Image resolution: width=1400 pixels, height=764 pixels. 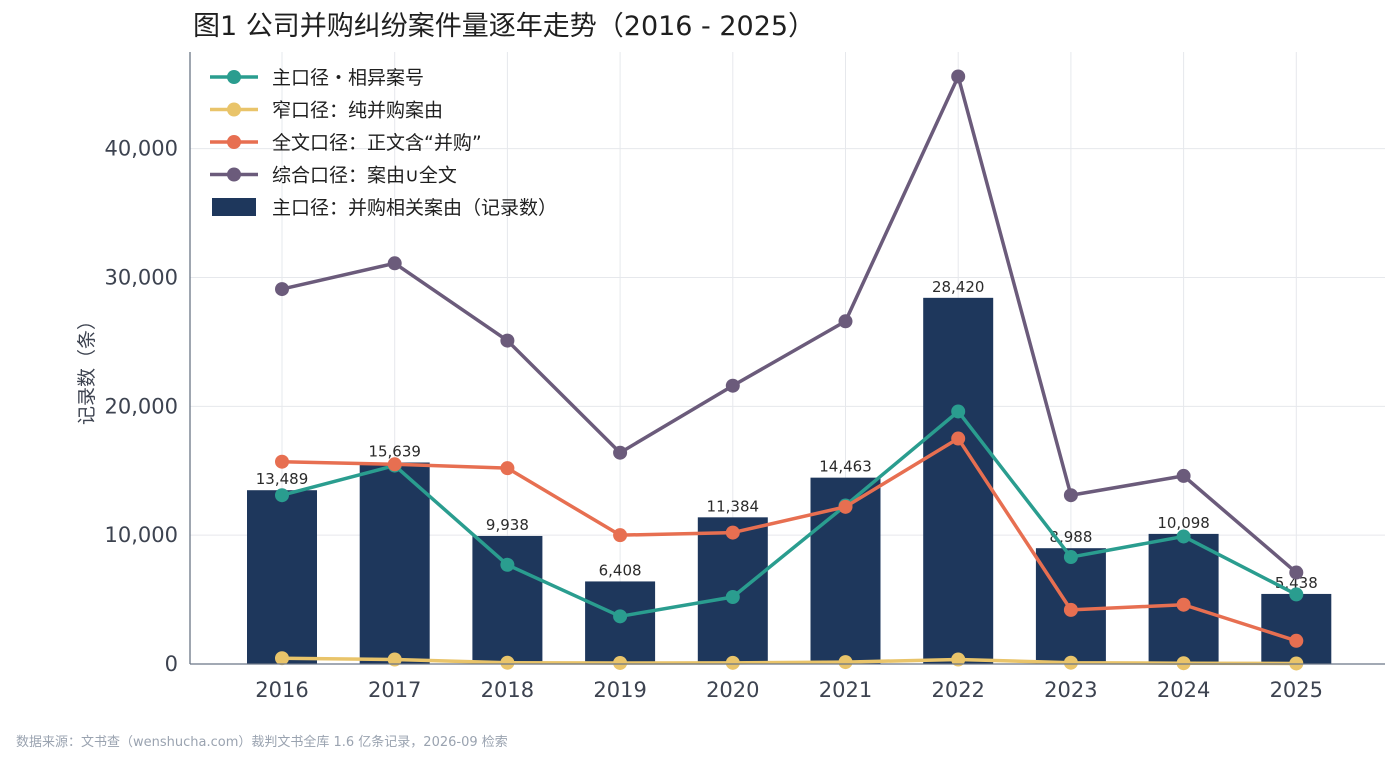 What do you see at coordinates (414, 208) in the screenshot?
I see `legend-label: 主口径：并购相关案由（记录数）` at bounding box center [414, 208].